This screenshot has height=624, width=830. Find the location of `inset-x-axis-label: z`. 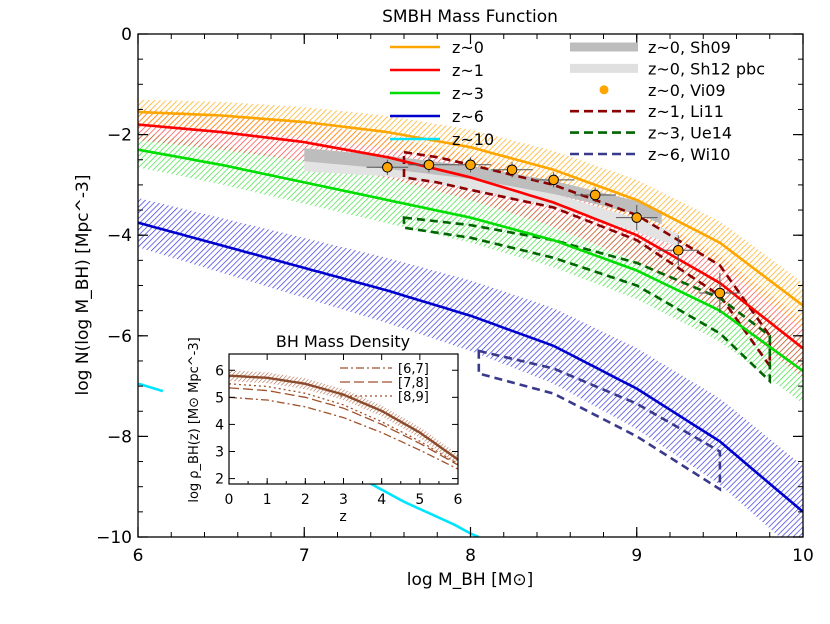

inset-x-axis-label: z is located at coordinates (342, 517).